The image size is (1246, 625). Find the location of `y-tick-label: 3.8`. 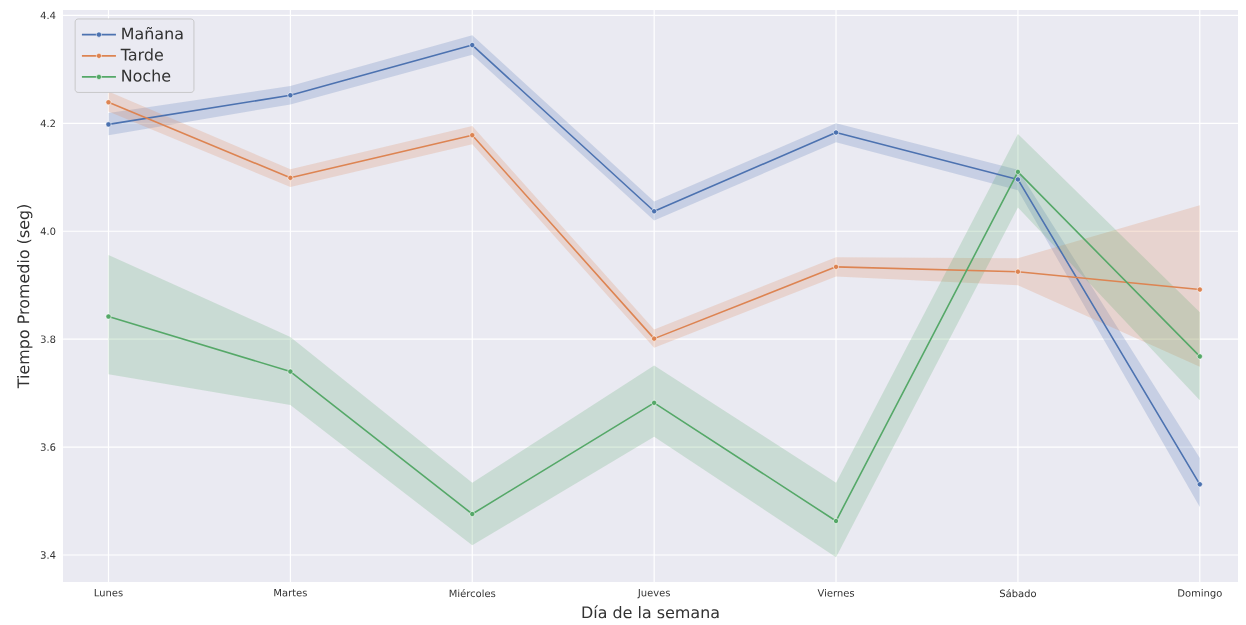

y-tick-label: 3.8 is located at coordinates (48, 339).